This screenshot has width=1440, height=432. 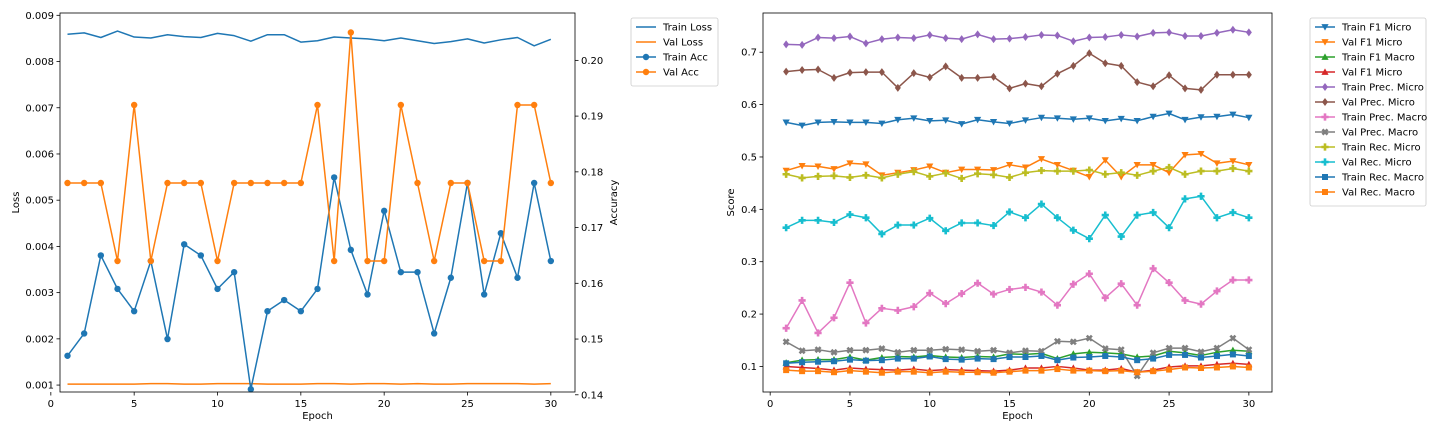 I want to click on series-line-train-prec-macro, so click(x=1017, y=300).